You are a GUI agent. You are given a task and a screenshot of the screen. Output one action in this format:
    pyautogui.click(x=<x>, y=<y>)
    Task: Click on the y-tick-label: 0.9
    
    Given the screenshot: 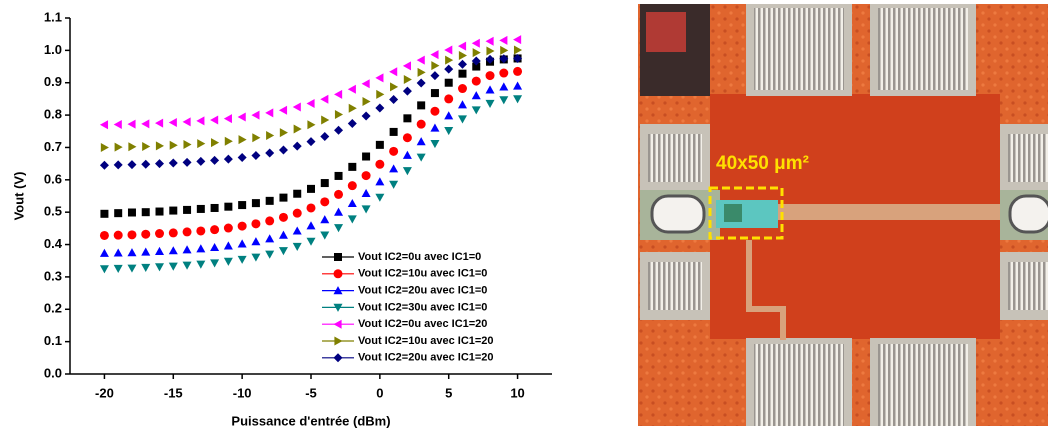 What is the action you would take?
    pyautogui.click(x=53, y=81)
    